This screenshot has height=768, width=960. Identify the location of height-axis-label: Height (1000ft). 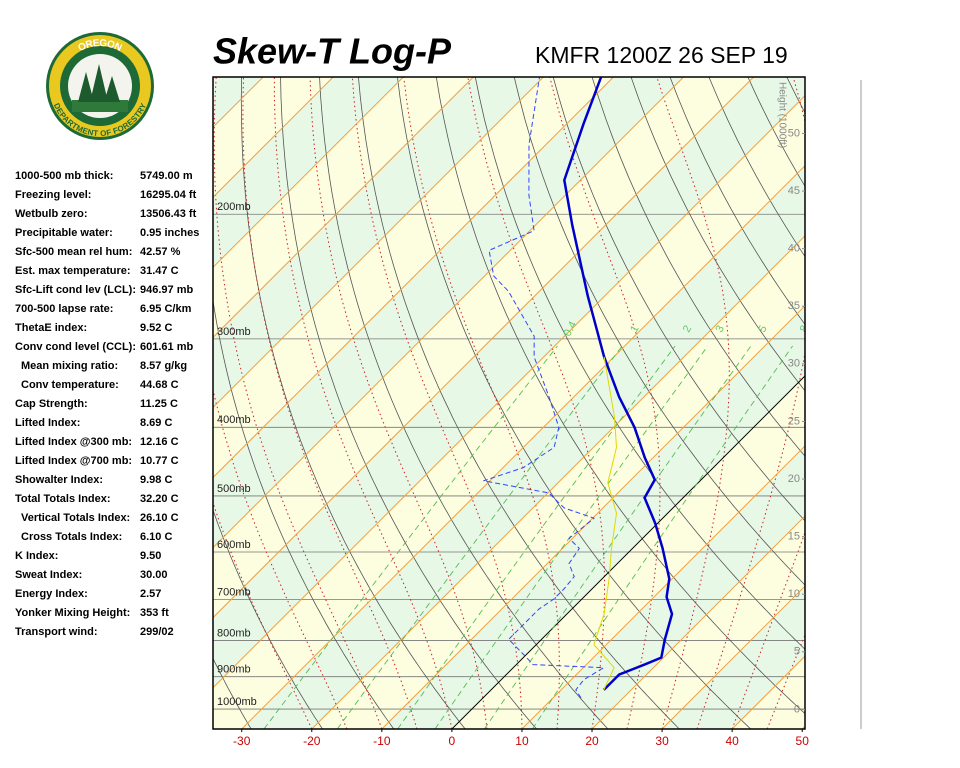
(781, 115).